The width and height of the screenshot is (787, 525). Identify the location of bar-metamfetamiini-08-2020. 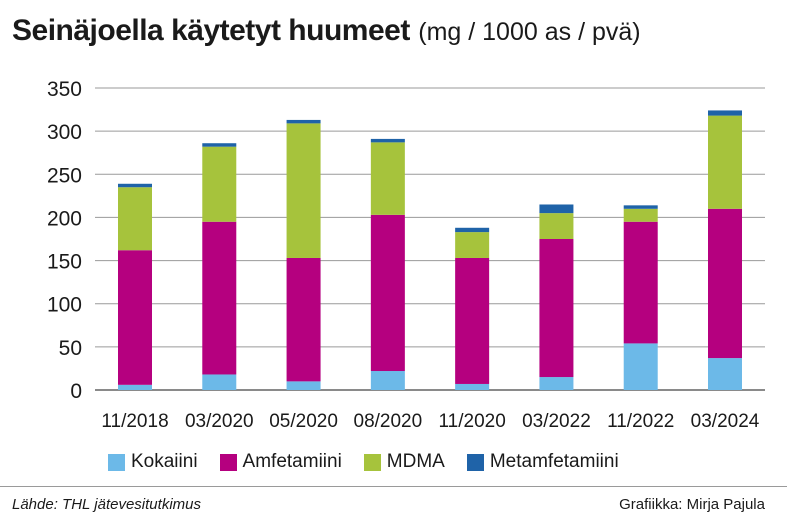
(387, 140).